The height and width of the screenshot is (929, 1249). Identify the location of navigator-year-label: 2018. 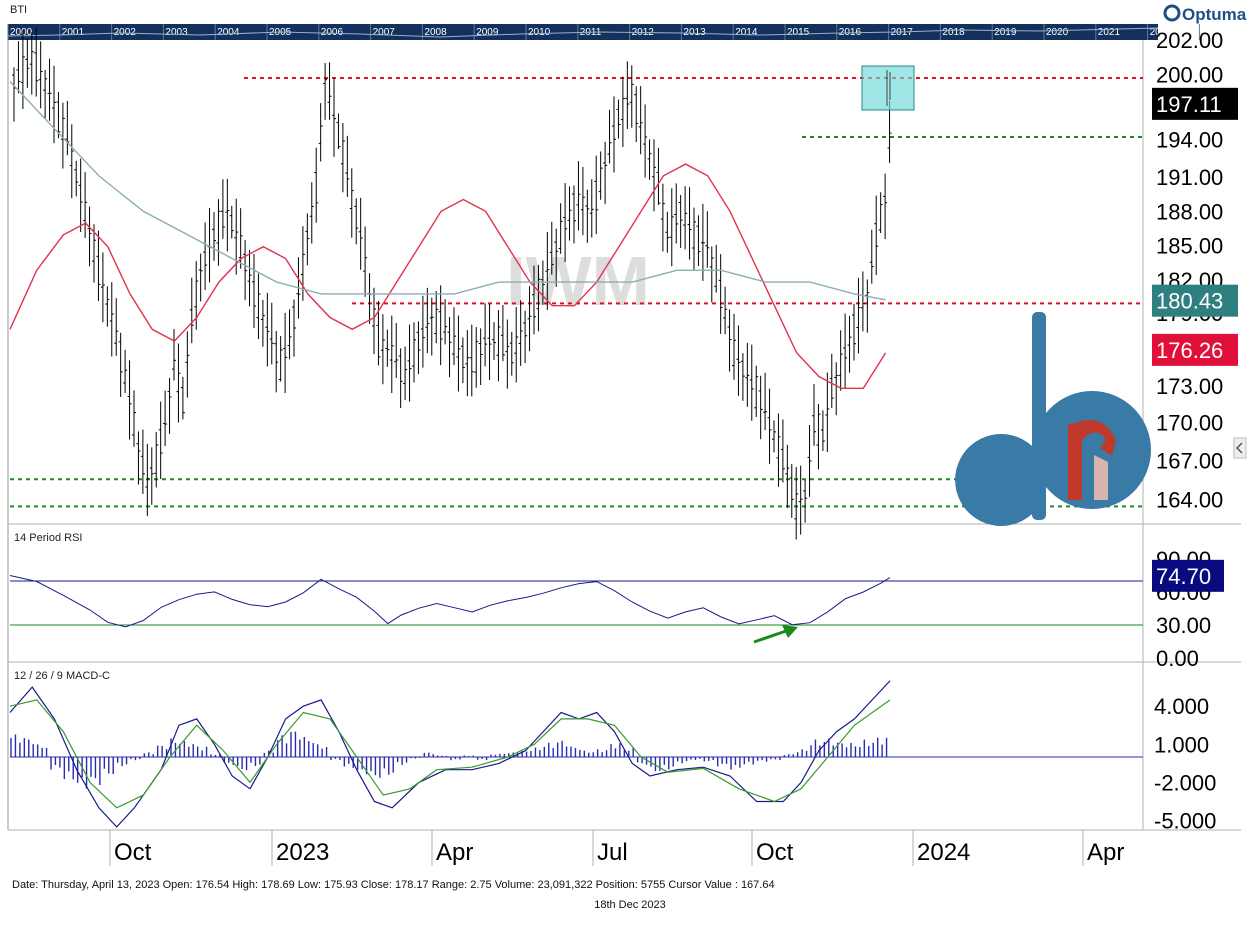
(953, 32).